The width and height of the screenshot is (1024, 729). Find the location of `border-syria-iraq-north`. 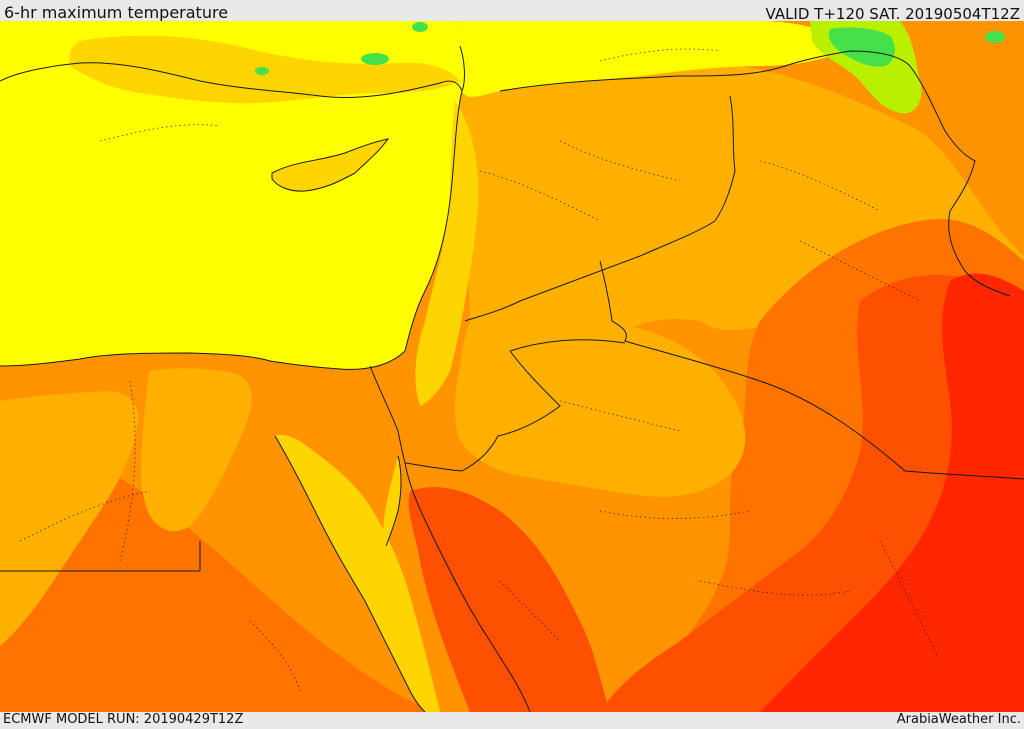

border-syria-iraq-north is located at coordinates (725, 158).